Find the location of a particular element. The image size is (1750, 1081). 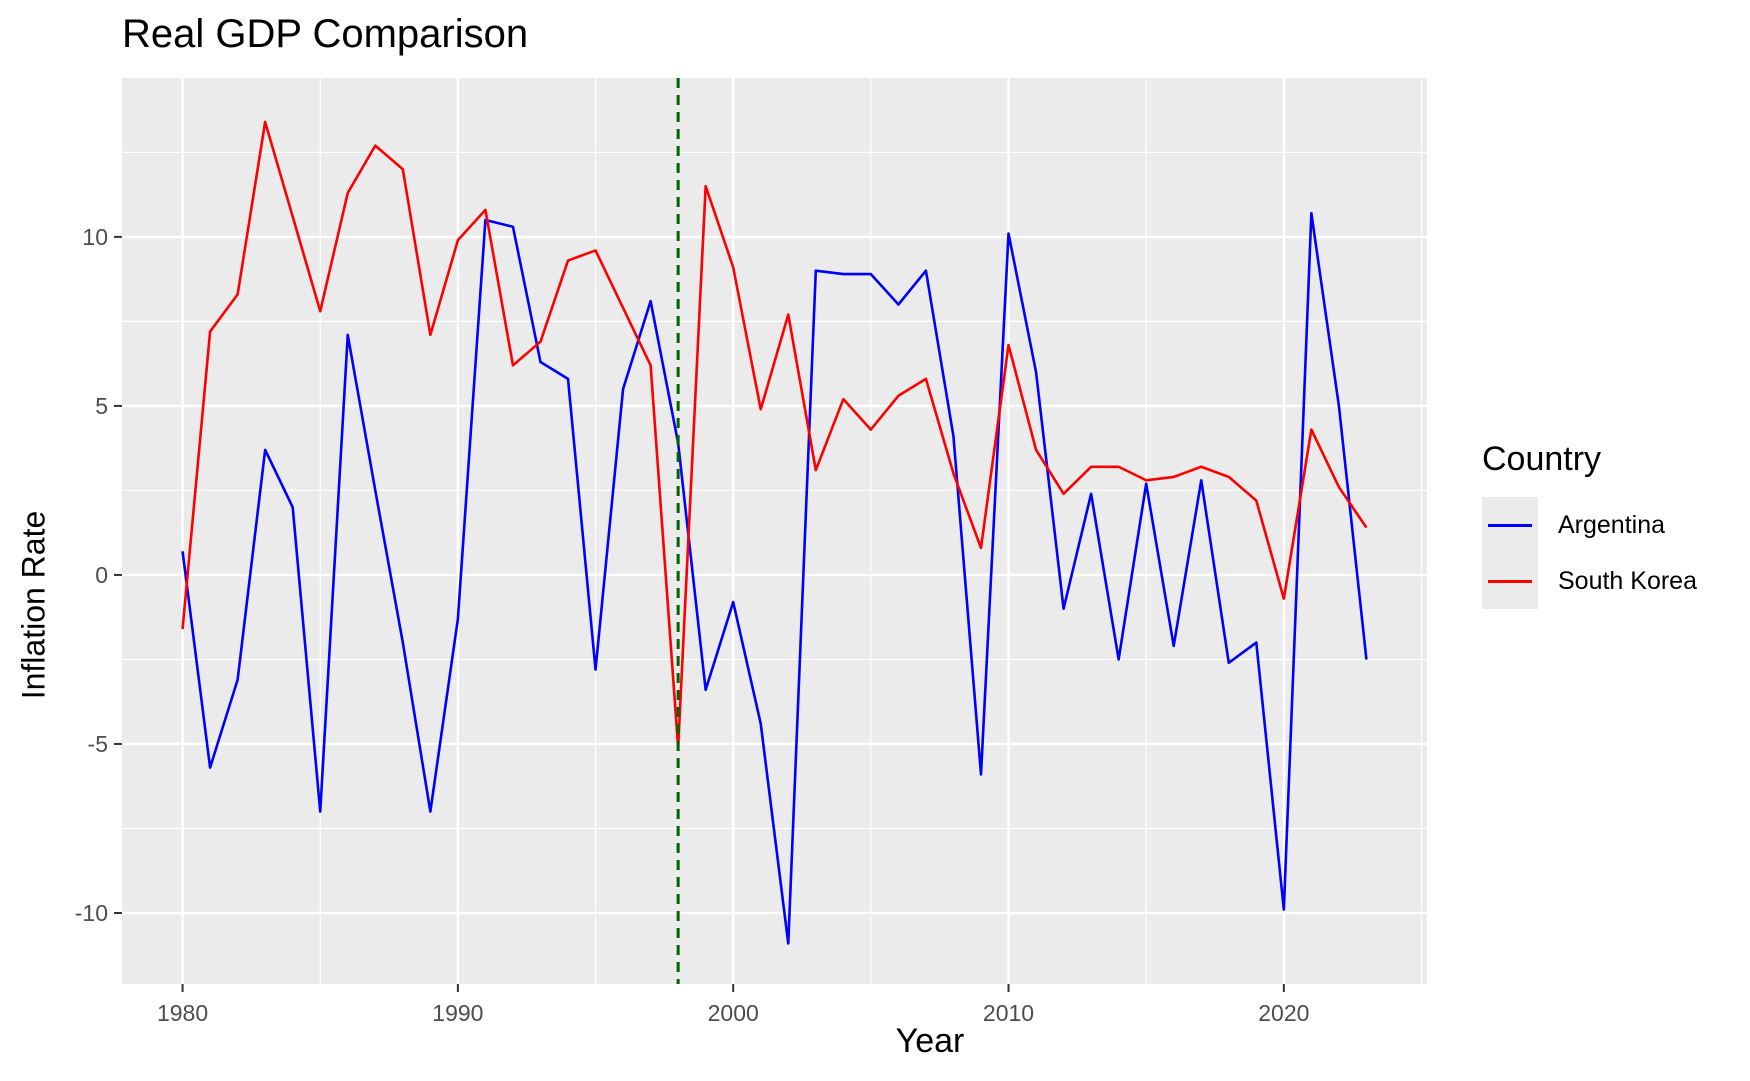

legend-label-argentina: Argentina is located at coordinates (1612, 524).